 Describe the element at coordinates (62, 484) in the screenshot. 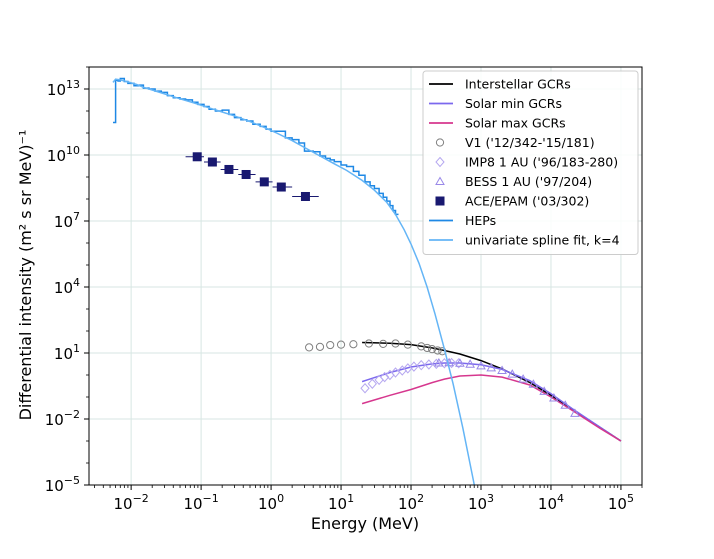

I see `y-tick-label: 10⁻⁵` at that location.